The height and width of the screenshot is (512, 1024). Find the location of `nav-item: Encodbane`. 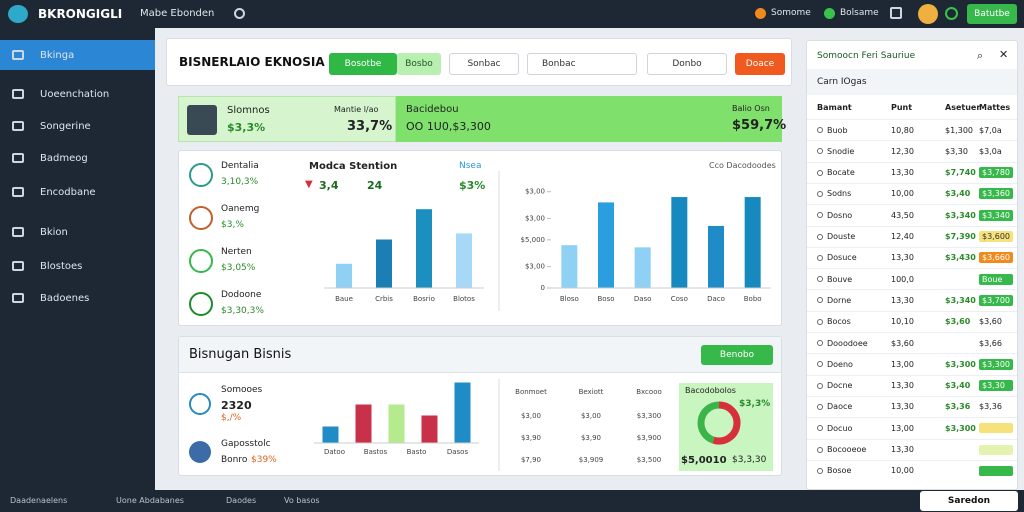

nav-item: Encodbane is located at coordinates (77, 192).